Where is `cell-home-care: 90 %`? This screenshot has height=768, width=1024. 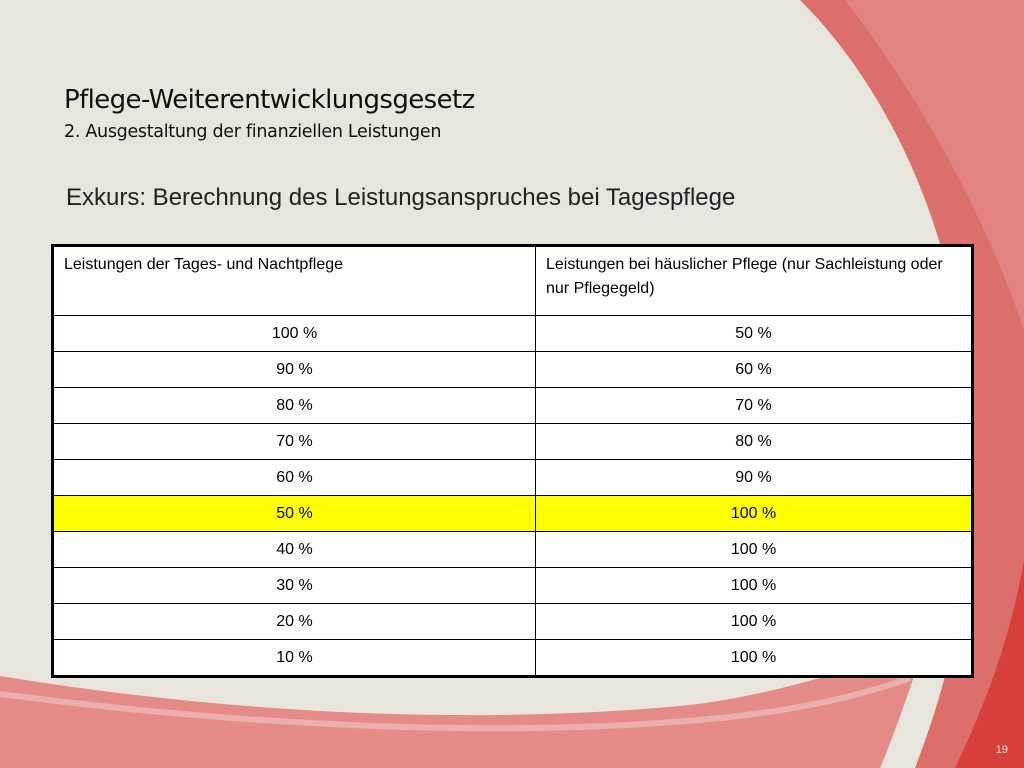 cell-home-care: 90 % is located at coordinates (754, 477).